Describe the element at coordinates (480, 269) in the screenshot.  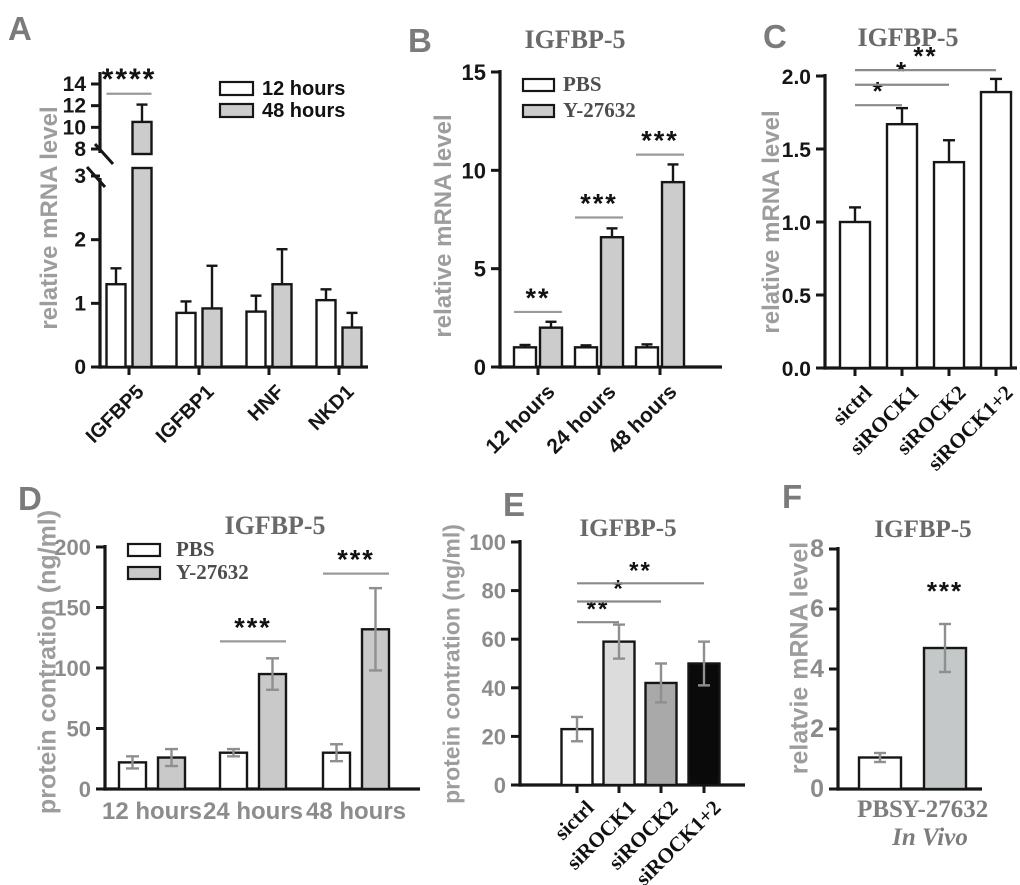
I see `svg-text: 5` at that location.